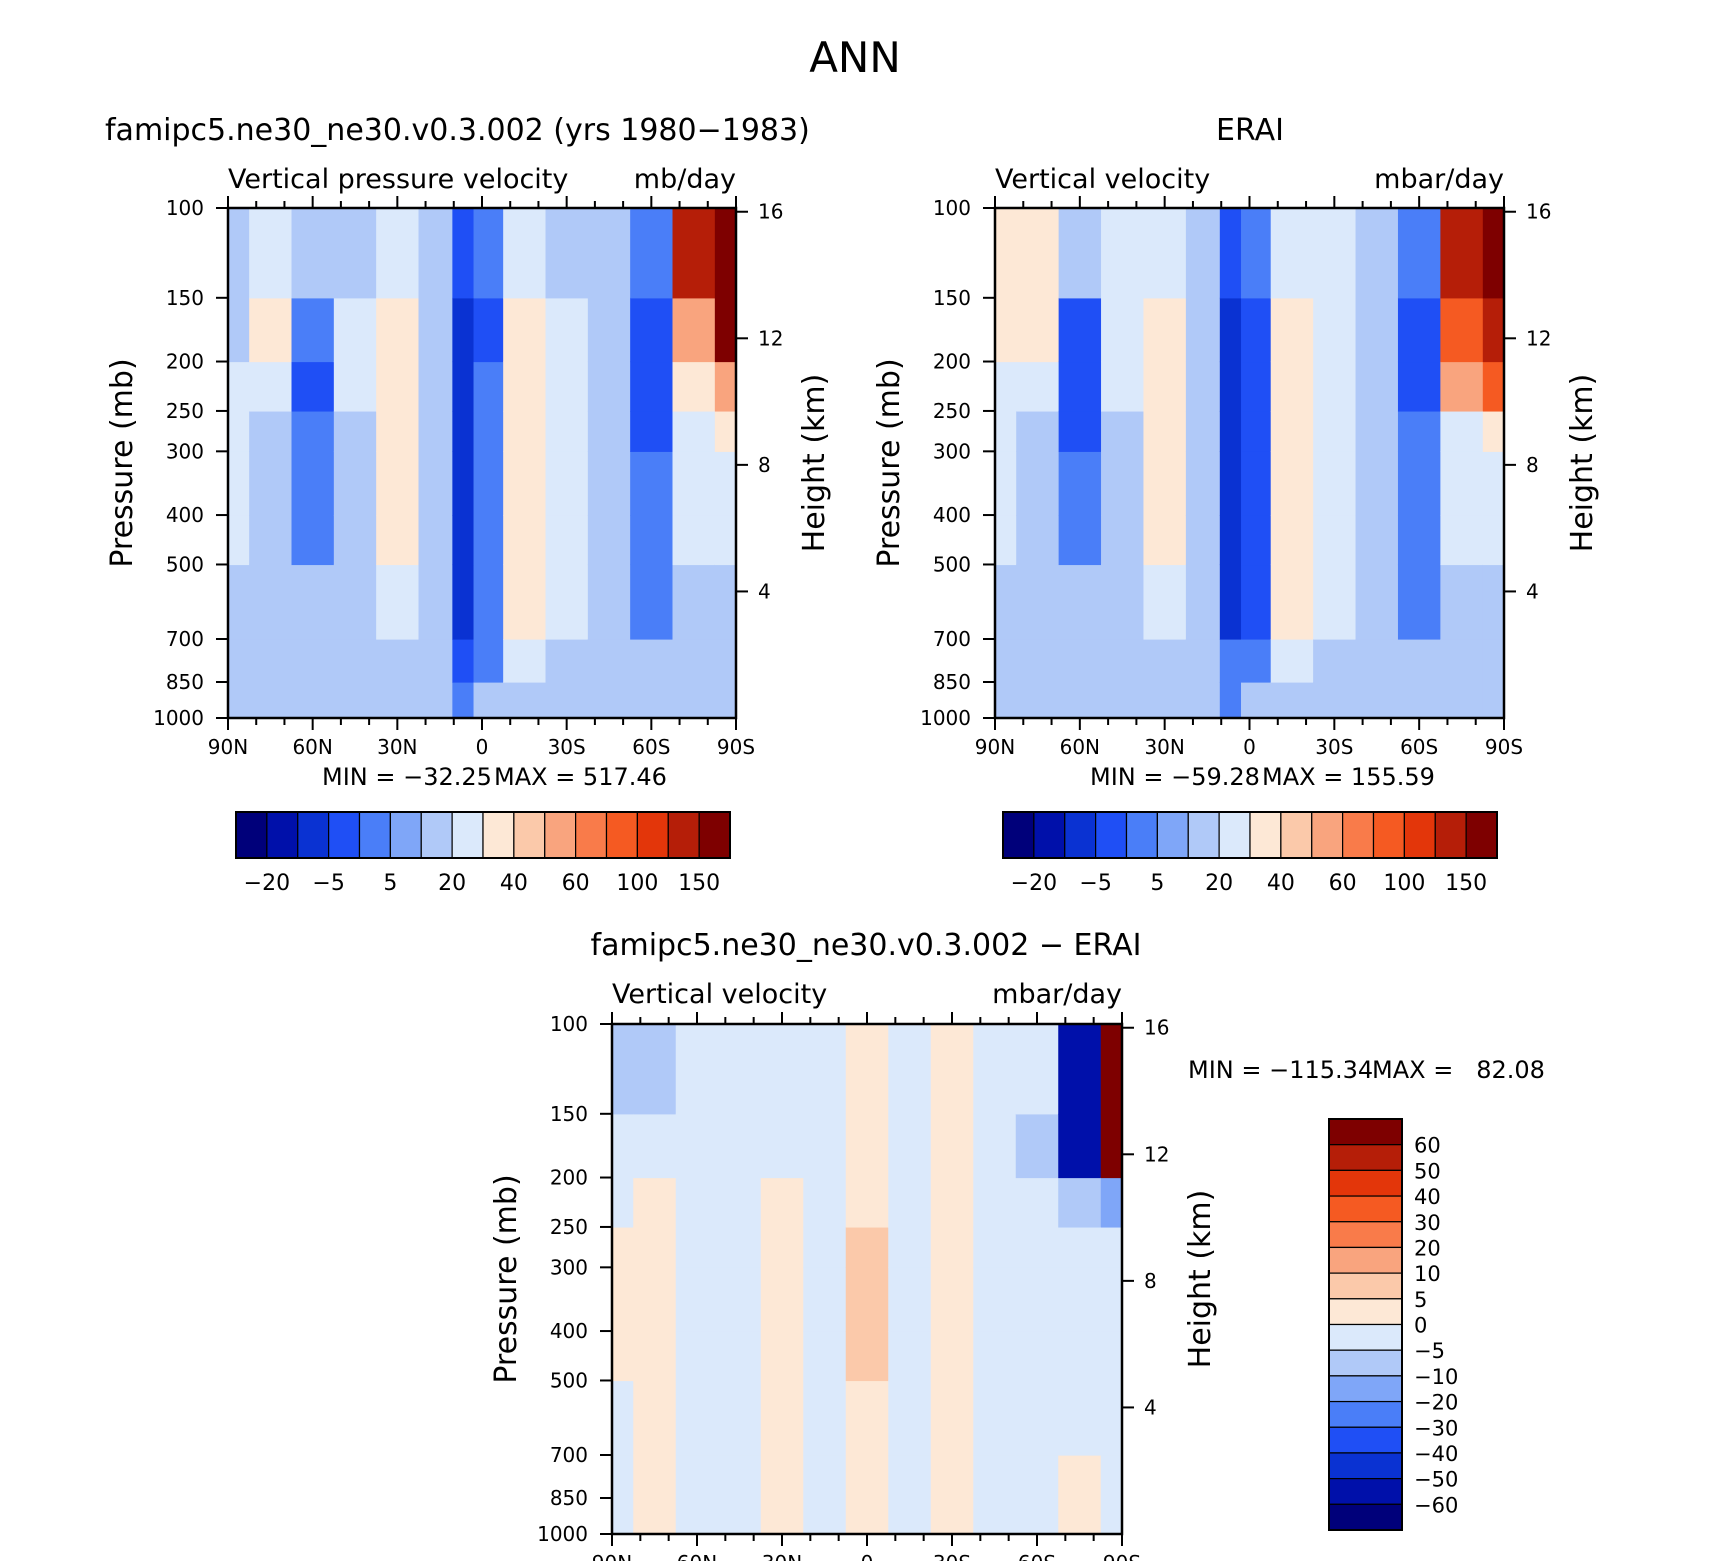  Describe the element at coordinates (1102, 179) in the screenshot. I see `panel-subtitle-left: Vertical velocity` at that location.